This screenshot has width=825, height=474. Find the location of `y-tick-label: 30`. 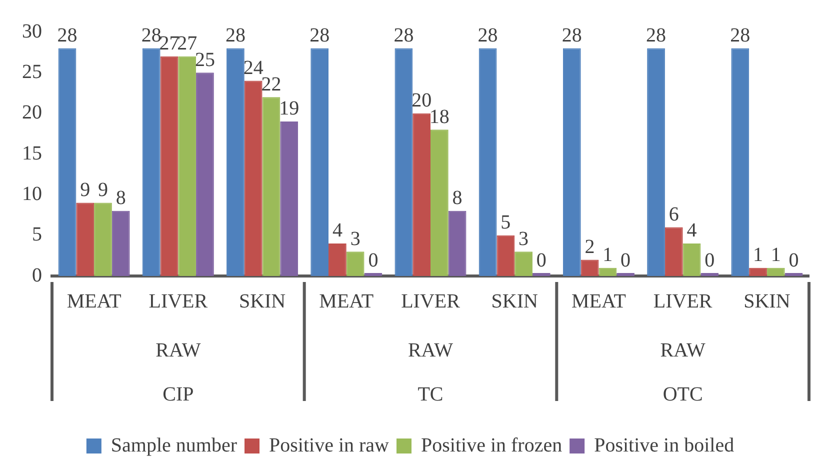

y-tick-label: 30 is located at coordinates (32, 31).